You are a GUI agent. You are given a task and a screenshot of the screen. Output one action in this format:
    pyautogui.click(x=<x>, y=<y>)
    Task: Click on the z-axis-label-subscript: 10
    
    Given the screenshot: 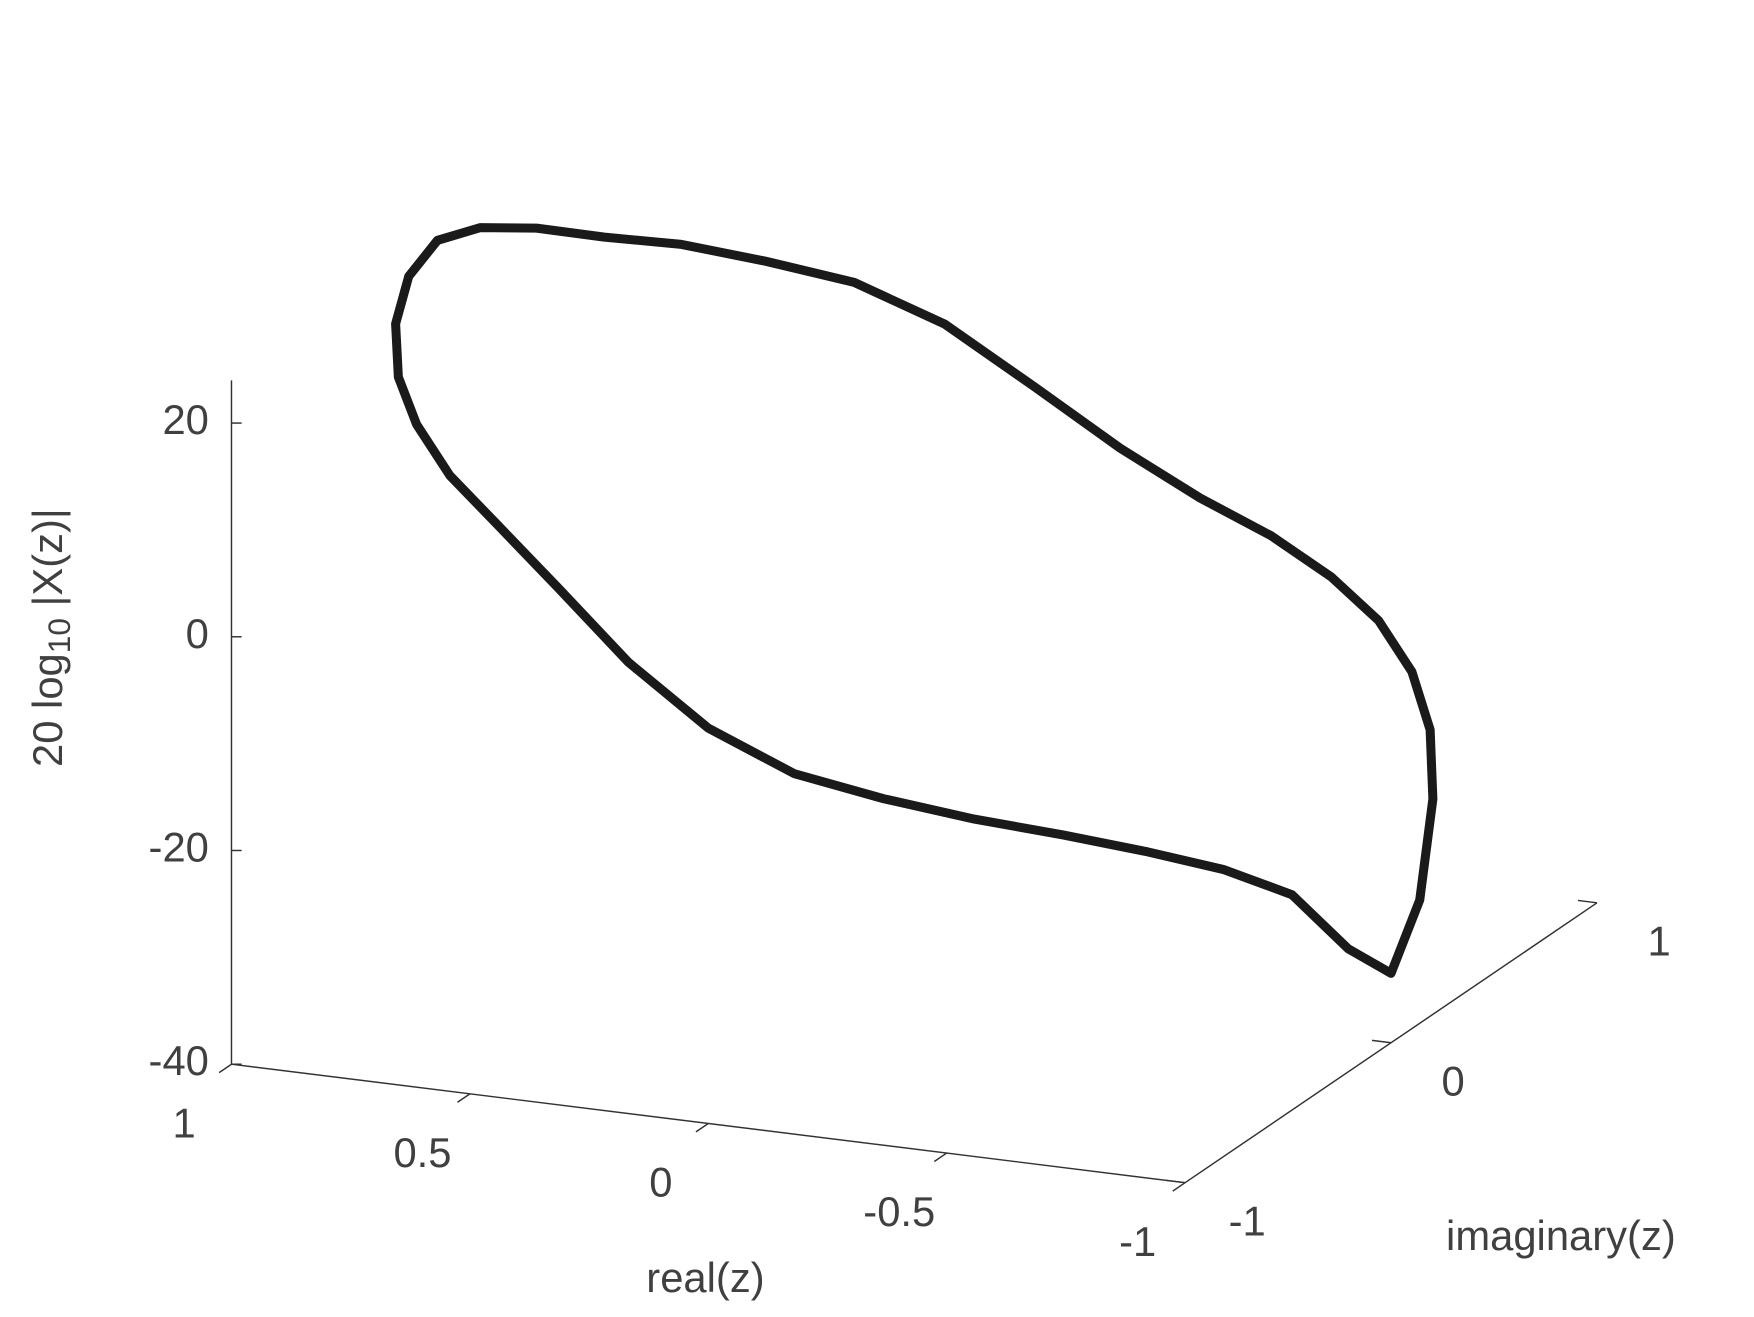 What is the action you would take?
    pyautogui.click(x=60, y=635)
    